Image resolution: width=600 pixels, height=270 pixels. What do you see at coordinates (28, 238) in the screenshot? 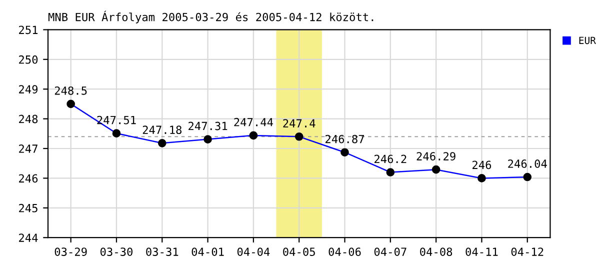
I see `y-tick-label: 244` at bounding box center [28, 238].